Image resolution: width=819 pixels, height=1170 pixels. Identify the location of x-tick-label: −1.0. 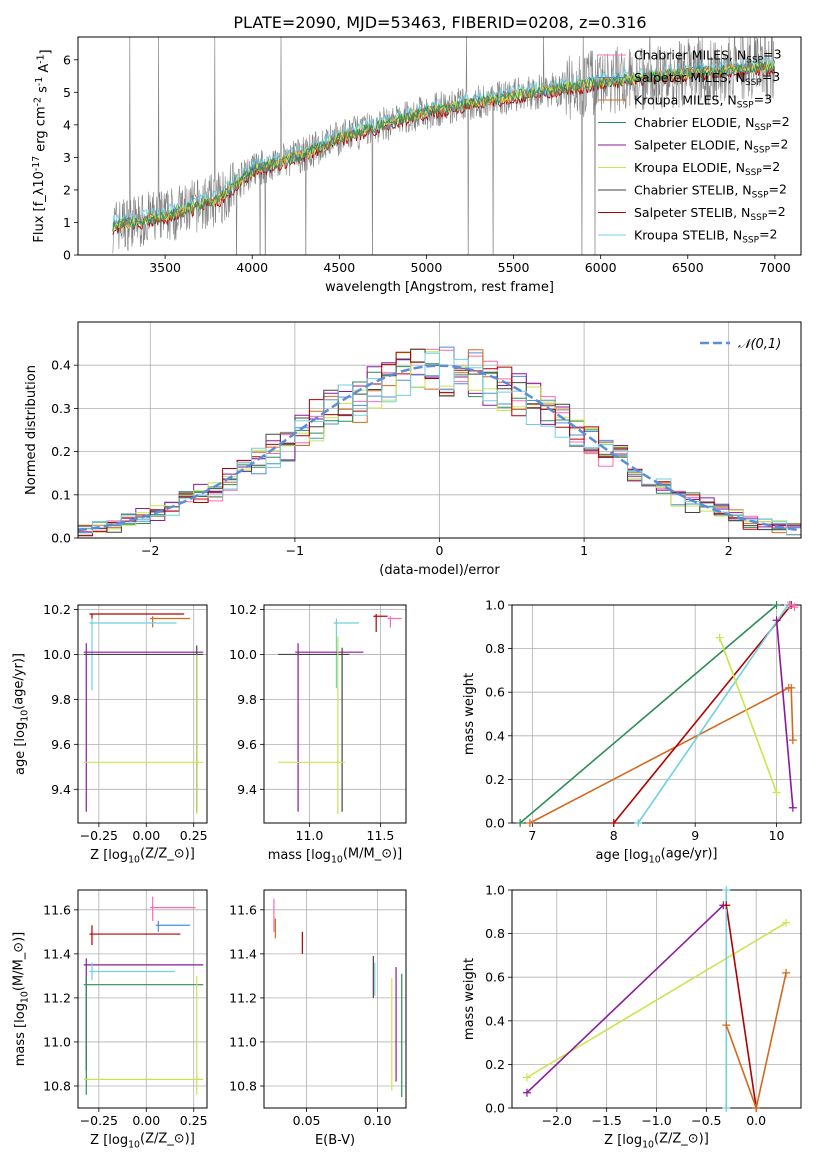
(656, 1120).